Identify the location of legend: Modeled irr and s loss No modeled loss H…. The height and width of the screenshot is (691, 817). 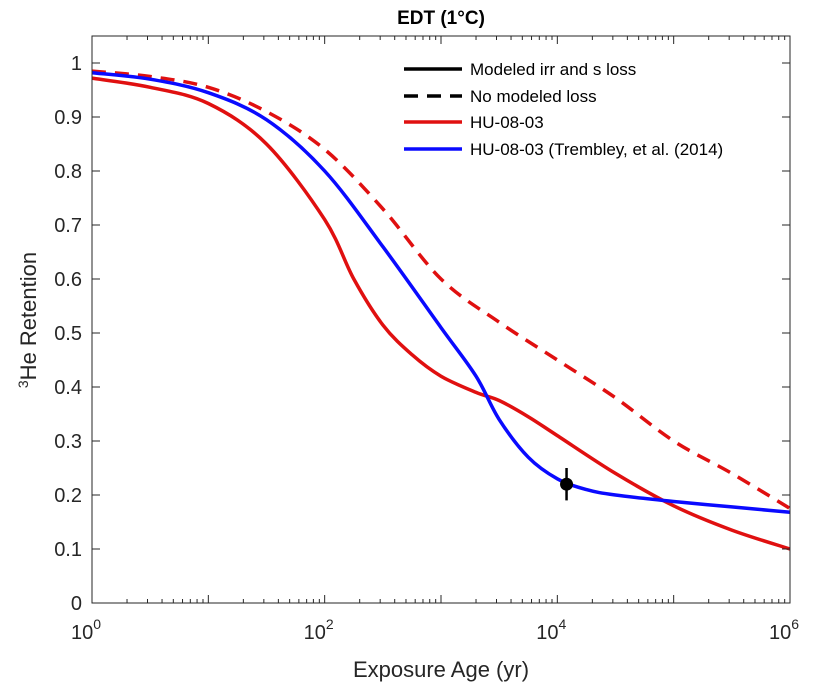
(563, 109).